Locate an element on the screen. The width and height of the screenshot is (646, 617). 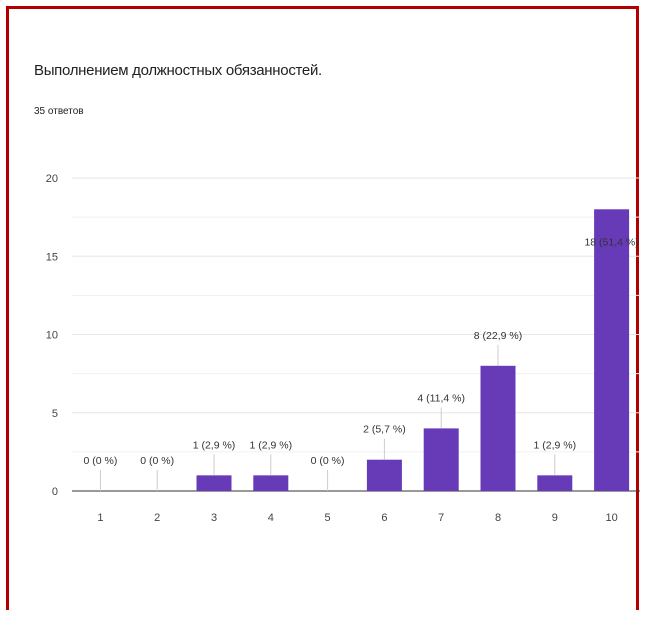
data-label: 2 (5,7 %) is located at coordinates (384, 430).